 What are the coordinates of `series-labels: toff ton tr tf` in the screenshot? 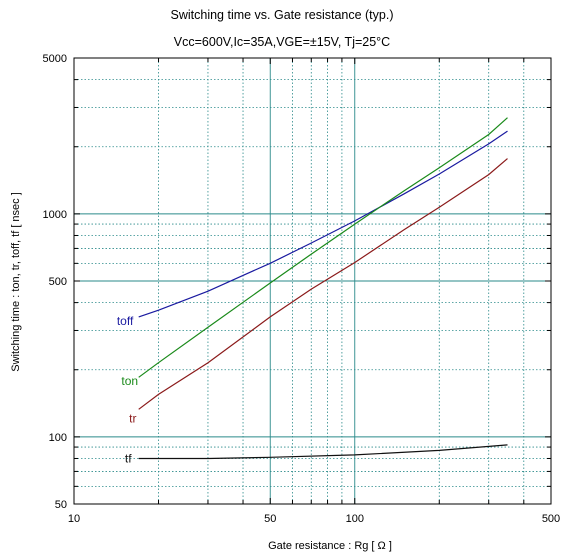 It's located at (127, 389).